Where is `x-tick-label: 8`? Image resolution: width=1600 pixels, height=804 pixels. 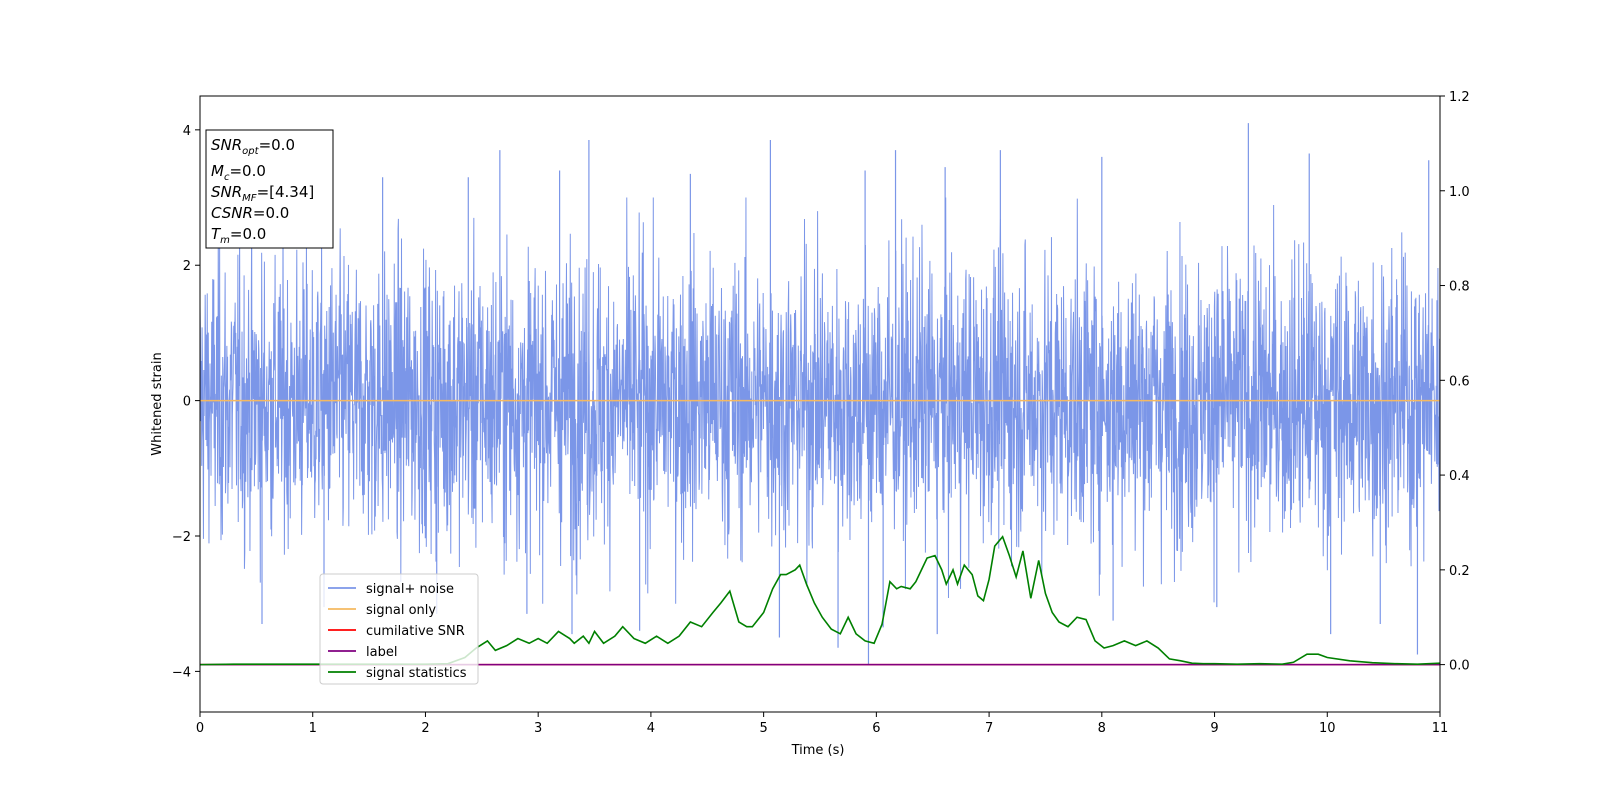 x-tick-label: 8 is located at coordinates (1102, 728).